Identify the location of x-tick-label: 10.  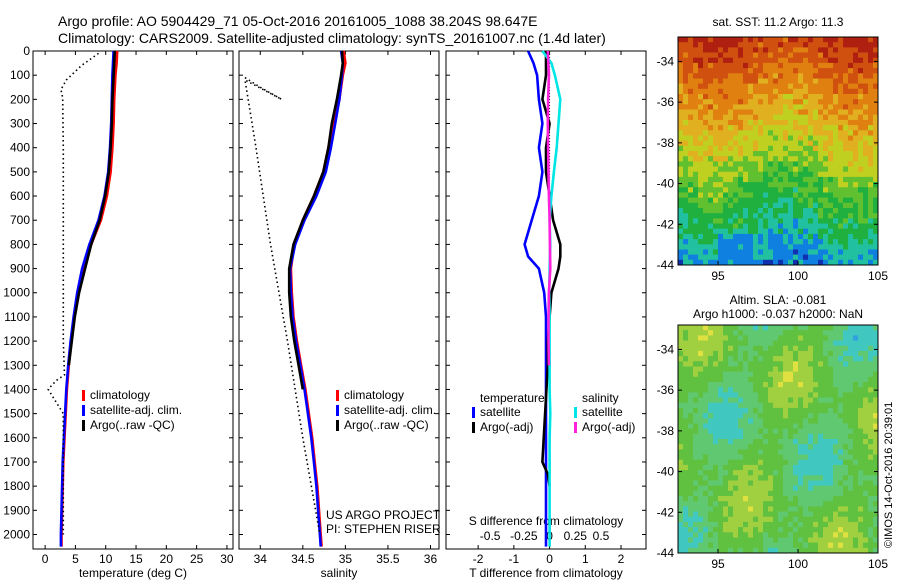
(106, 559).